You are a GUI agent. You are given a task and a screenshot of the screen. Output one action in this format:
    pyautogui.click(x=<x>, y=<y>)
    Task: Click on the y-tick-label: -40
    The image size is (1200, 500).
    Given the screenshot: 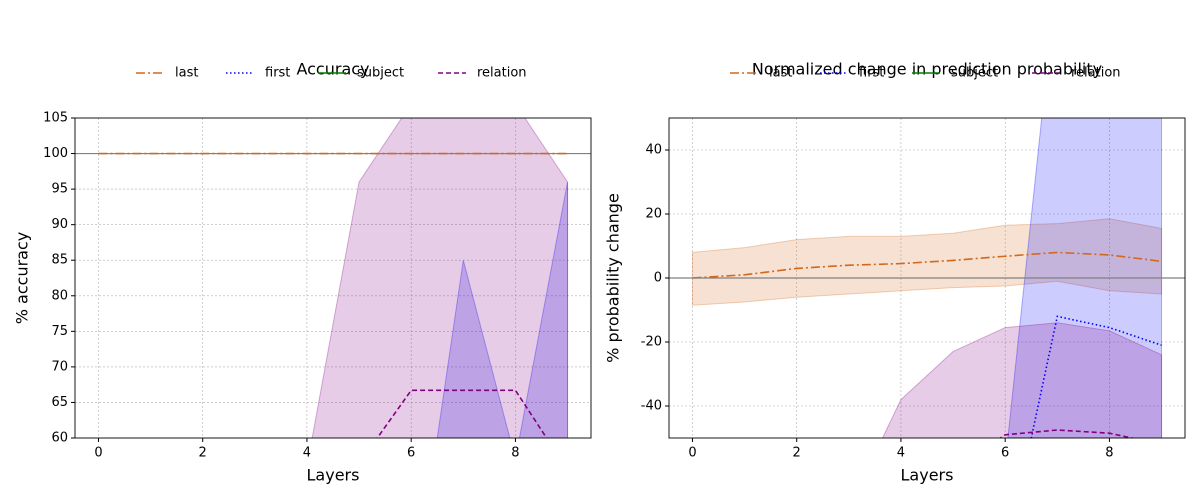 What is the action you would take?
    pyautogui.click(x=651, y=406)
    